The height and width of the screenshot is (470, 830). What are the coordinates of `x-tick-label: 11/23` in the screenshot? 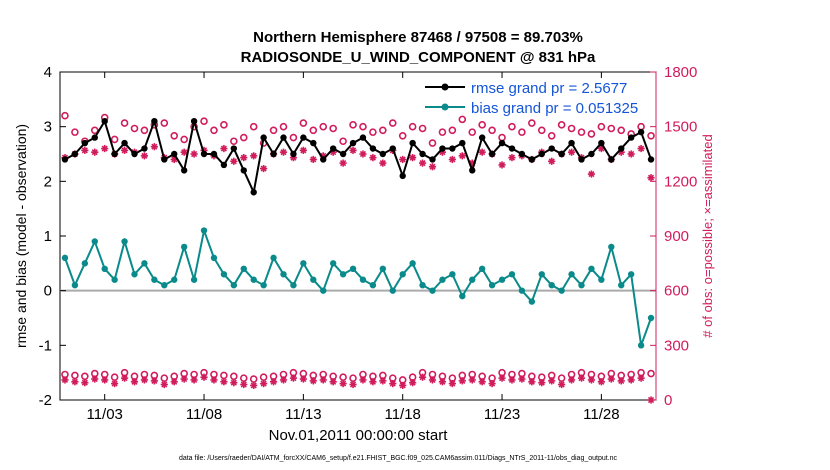 It's located at (502, 414).